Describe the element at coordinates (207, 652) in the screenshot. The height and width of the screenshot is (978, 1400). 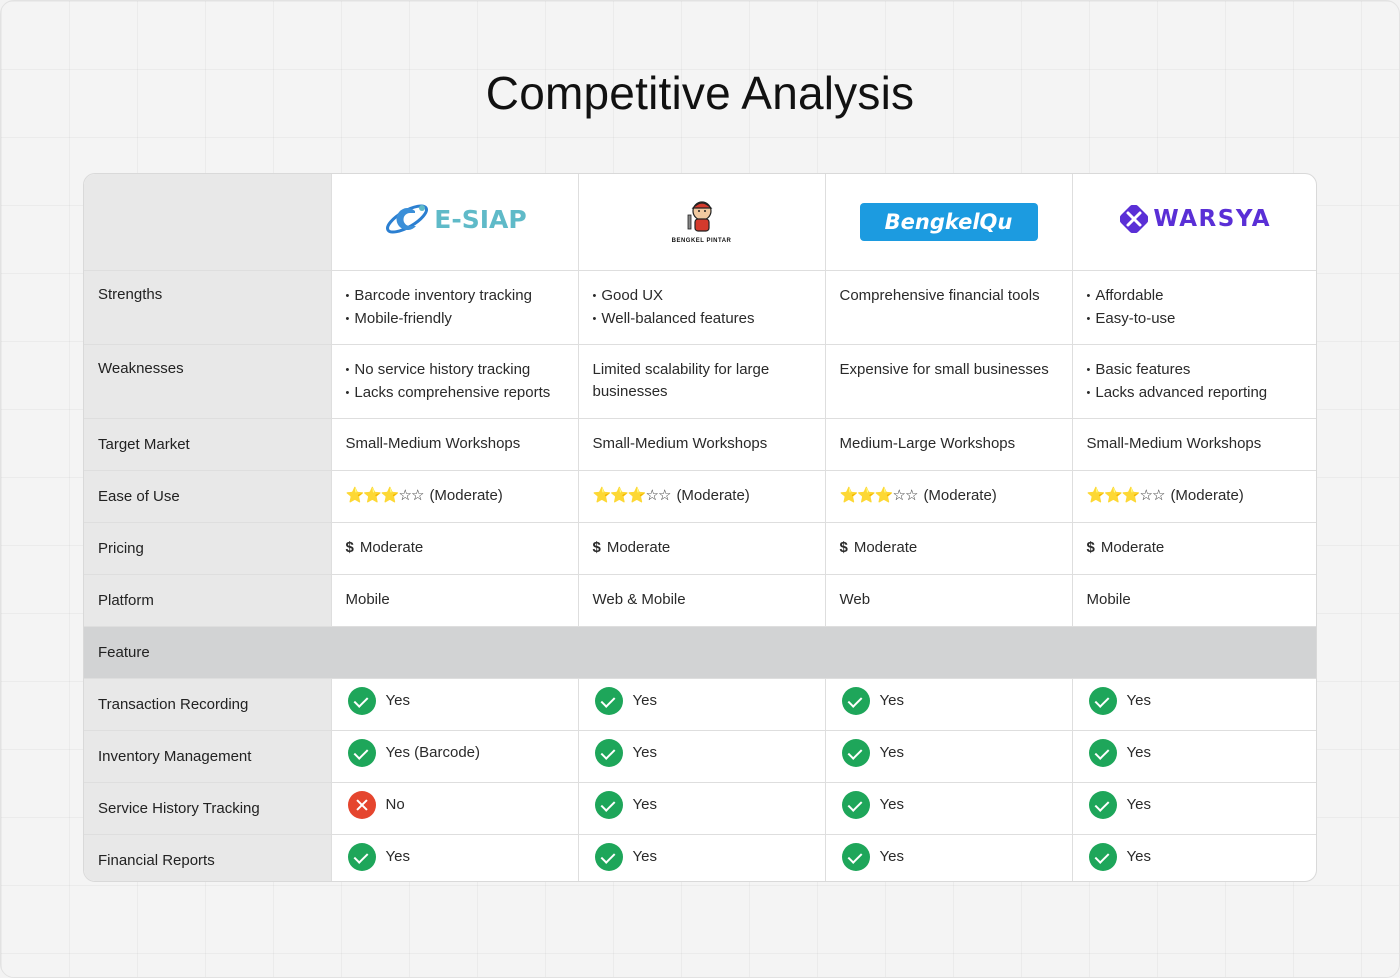
I see `feature-section-label: Feature` at that location.